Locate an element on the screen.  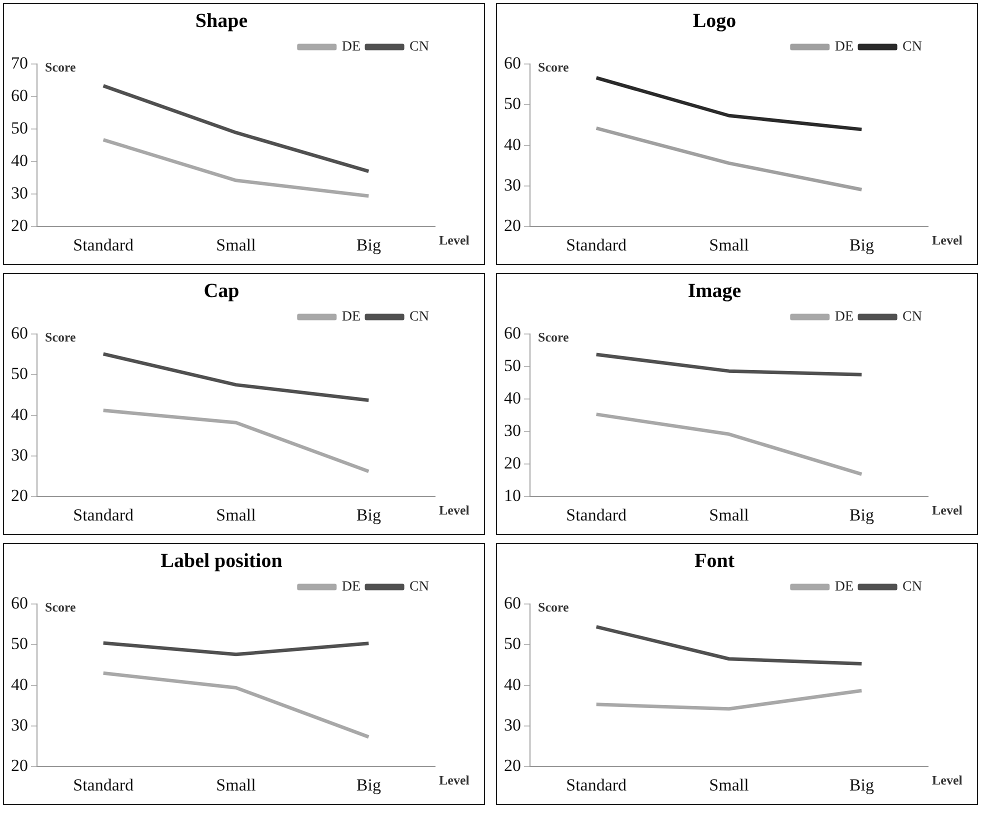
chart-title: Logo is located at coordinates (714, 21).